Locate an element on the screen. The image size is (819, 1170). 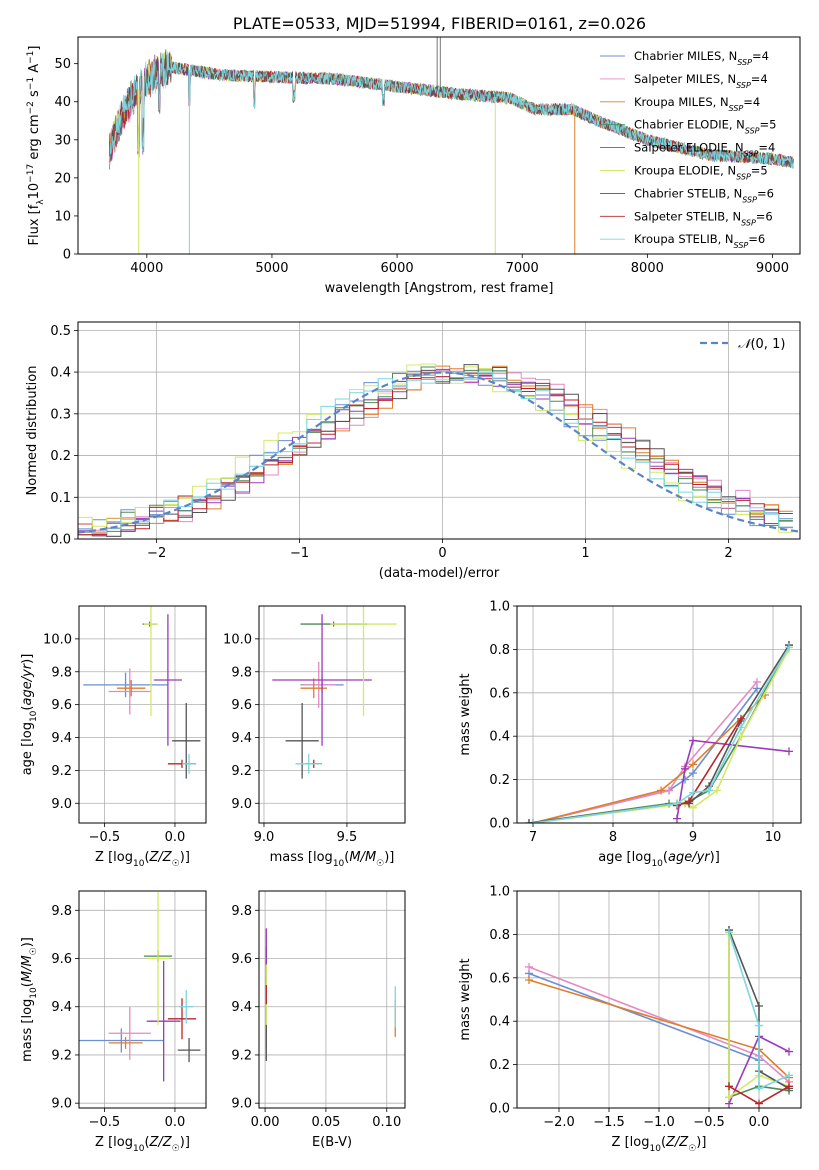
legend-residuals: 𝒩(0, 1) is located at coordinates (742, 344).